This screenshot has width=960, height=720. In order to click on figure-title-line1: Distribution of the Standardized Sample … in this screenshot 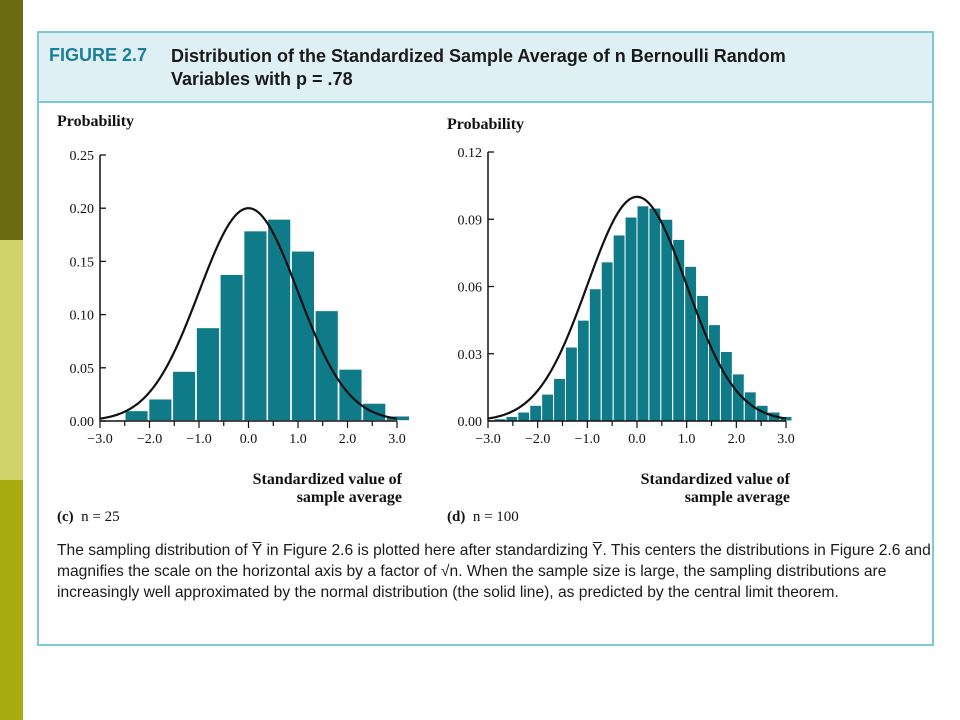, I will do `click(478, 56)`.